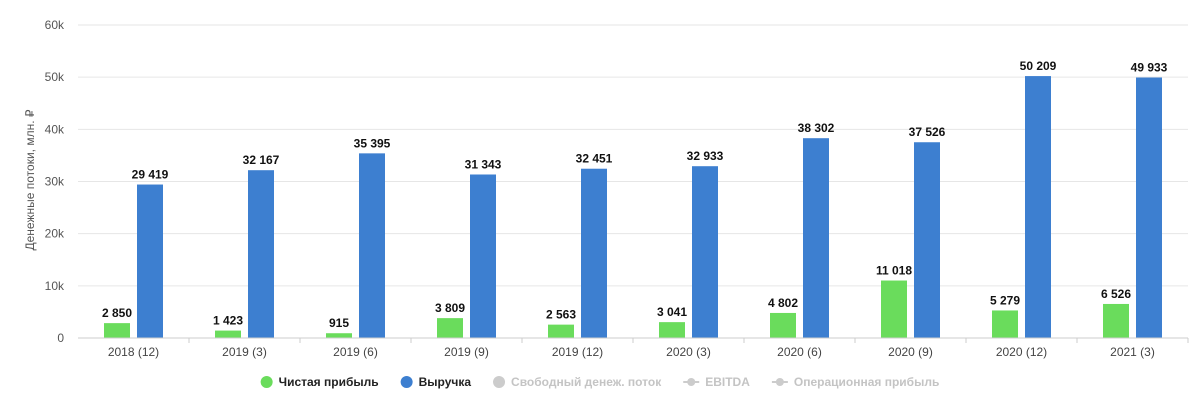 Image resolution: width=1200 pixels, height=409 pixels. Describe the element at coordinates (783, 303) in the screenshot. I see `data-label: 4 802` at that location.